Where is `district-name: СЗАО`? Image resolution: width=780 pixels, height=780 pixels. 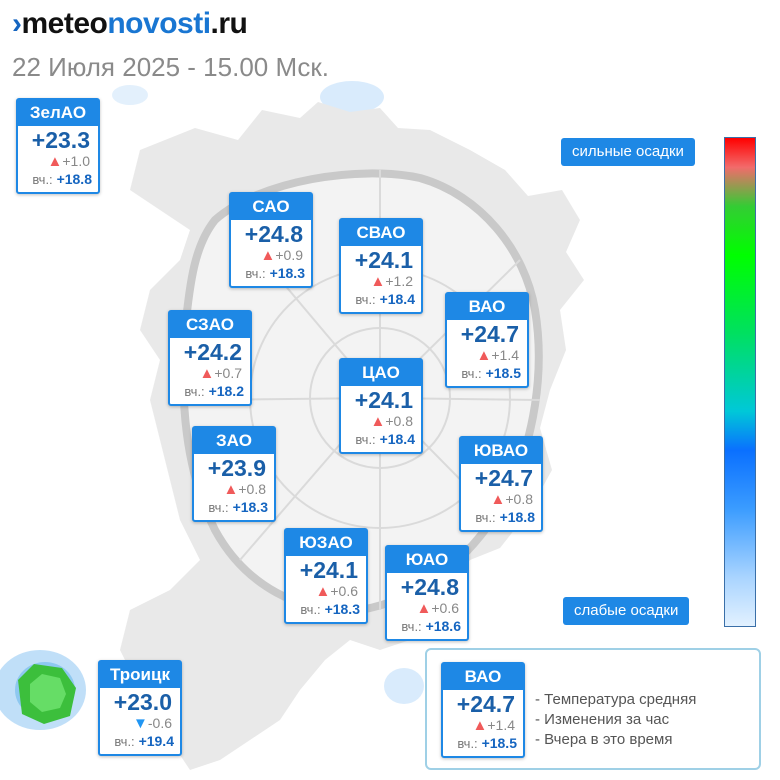 district-name: СЗАО is located at coordinates (210, 325).